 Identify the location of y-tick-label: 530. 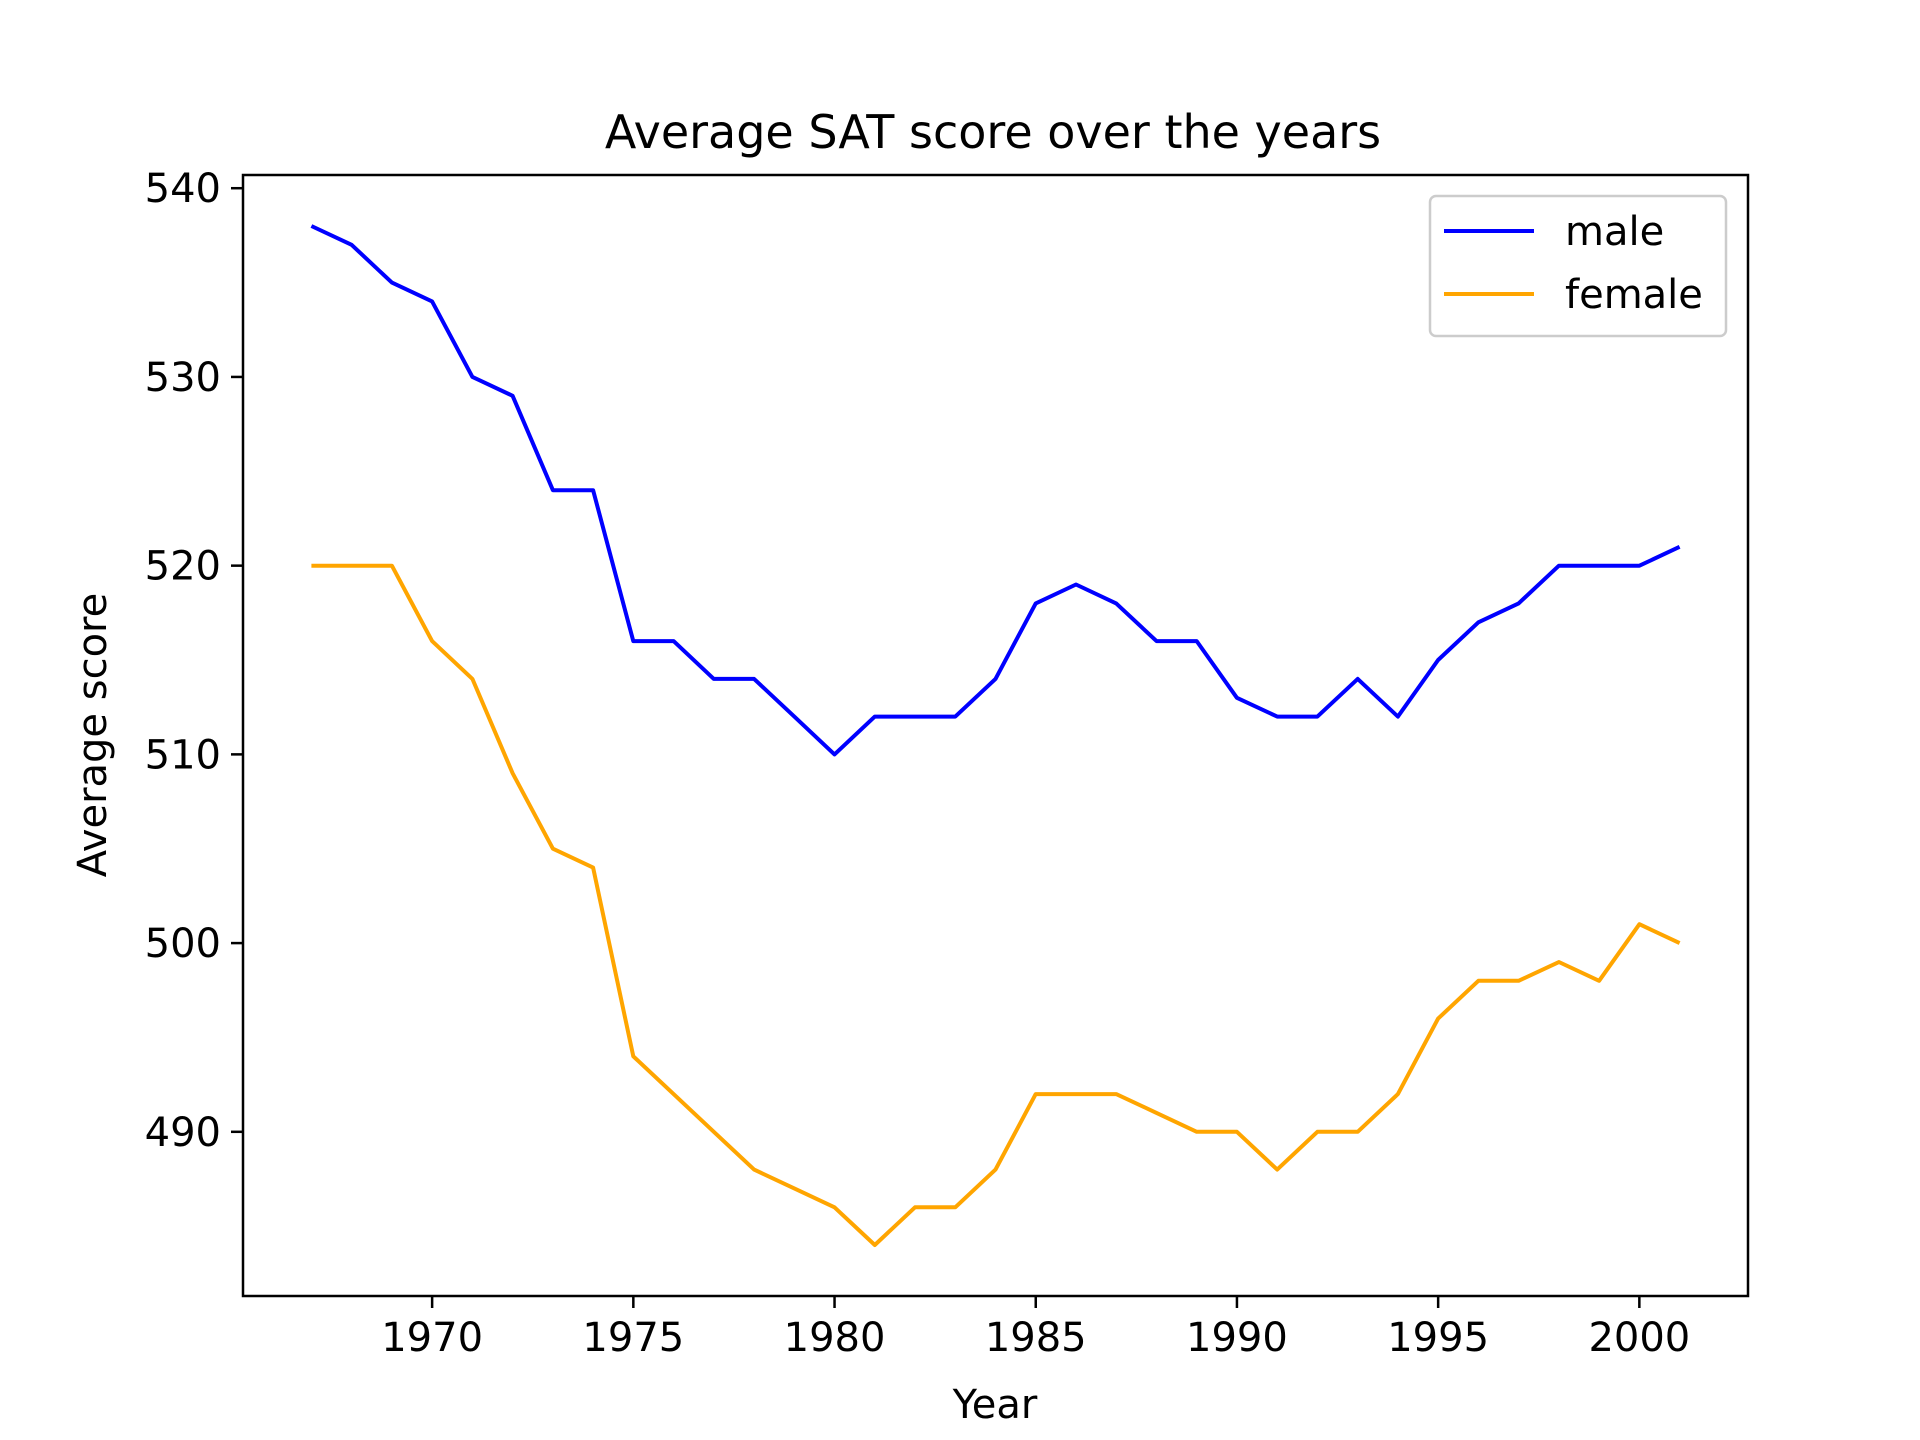
(183, 378).